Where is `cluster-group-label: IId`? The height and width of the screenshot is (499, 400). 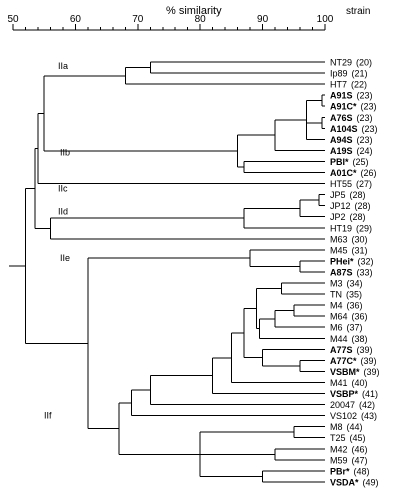
cluster-group-label: IId is located at coordinates (63, 212).